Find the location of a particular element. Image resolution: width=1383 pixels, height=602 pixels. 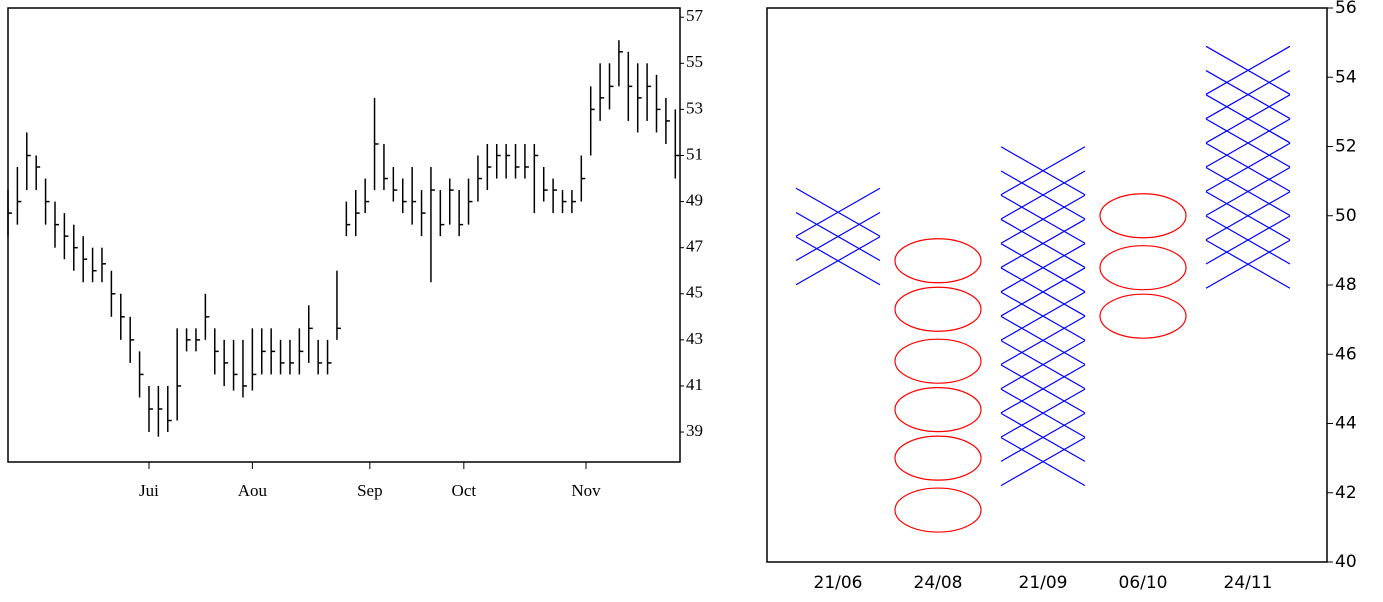

y-tick-label: 40 is located at coordinates (1346, 562).